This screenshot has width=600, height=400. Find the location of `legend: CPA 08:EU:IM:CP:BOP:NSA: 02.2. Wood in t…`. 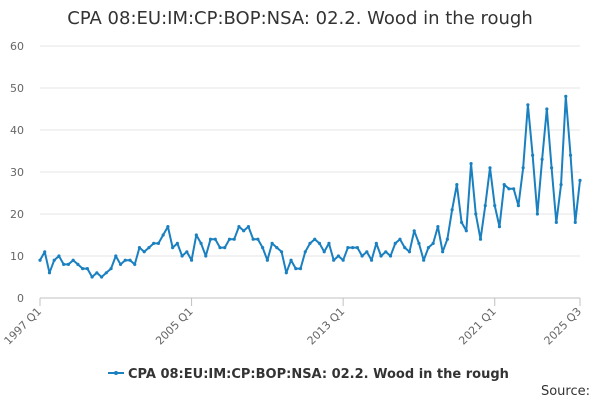

legend: CPA 08:EU:IM:CP:BOP:NSA: 02.2. Wood in t… is located at coordinates (308, 374).